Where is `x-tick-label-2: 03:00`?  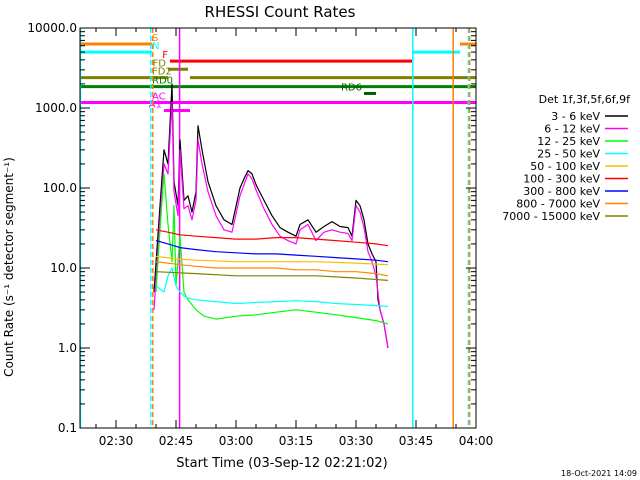
x-tick-label-2: 03:00 is located at coordinates (236, 441).